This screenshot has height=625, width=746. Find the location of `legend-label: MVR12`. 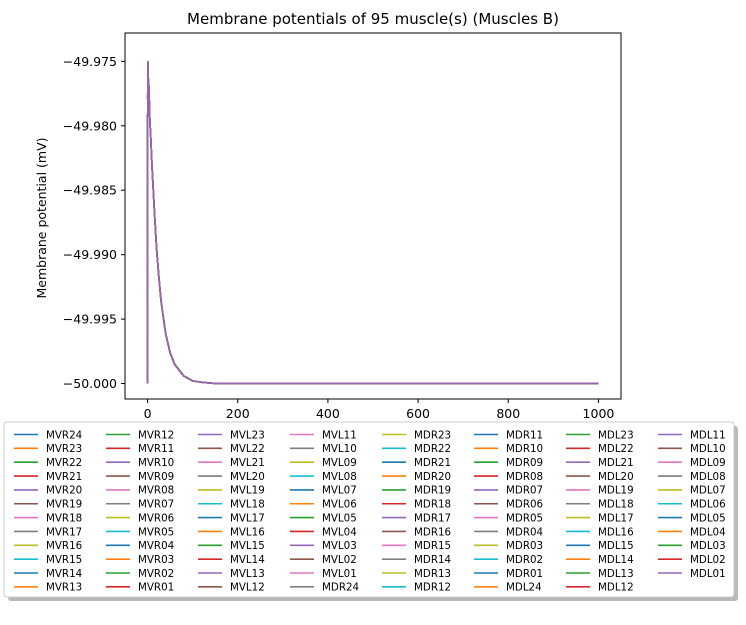

legend-label: MVR12 is located at coordinates (156, 435).